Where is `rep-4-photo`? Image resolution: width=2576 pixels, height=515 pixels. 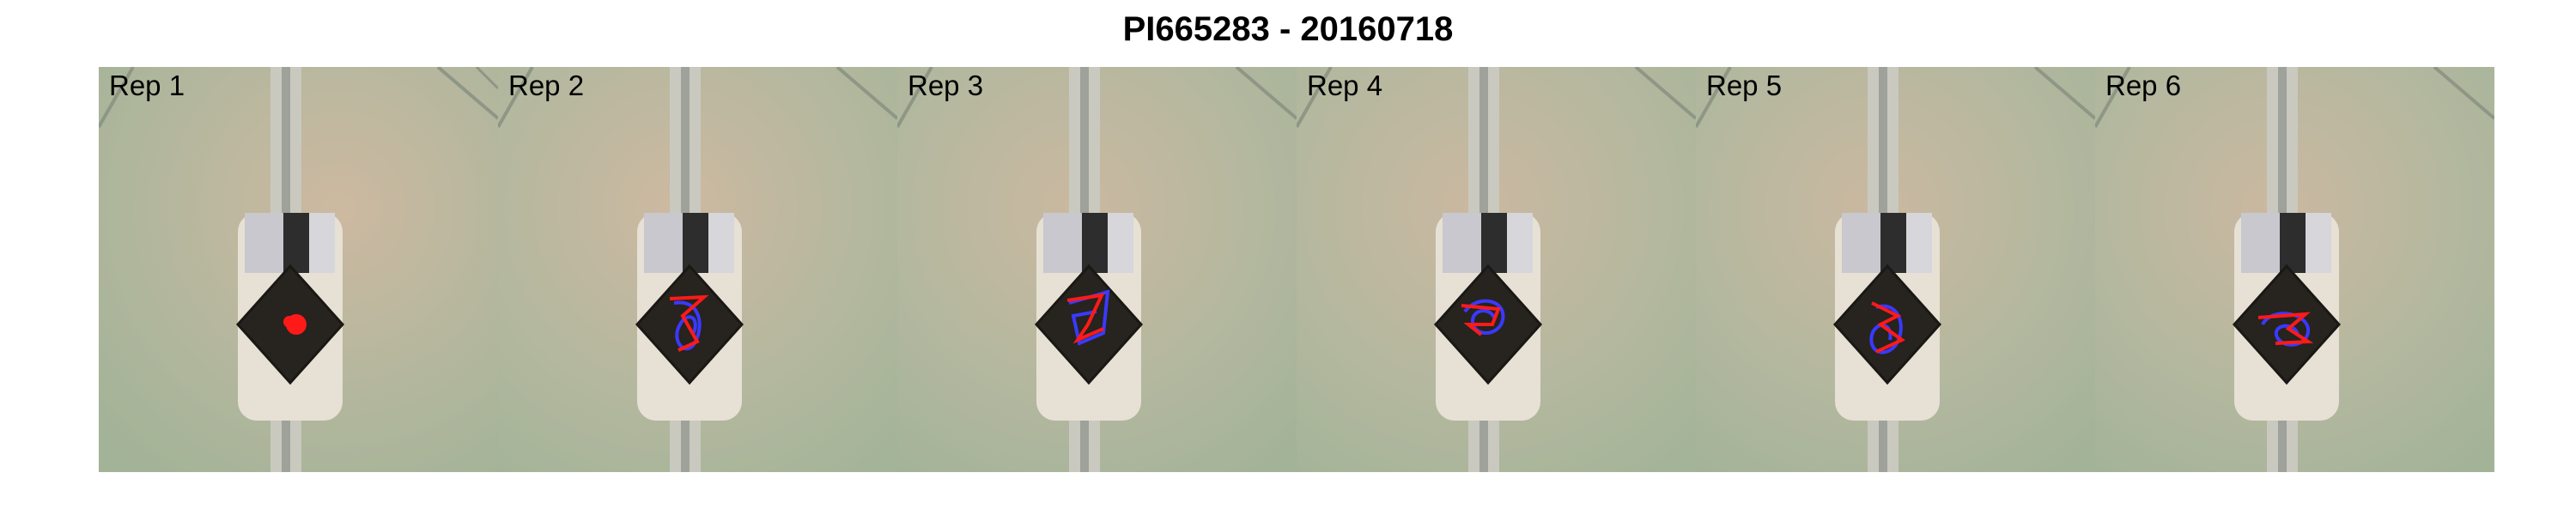 rep-4-photo is located at coordinates (1496, 269).